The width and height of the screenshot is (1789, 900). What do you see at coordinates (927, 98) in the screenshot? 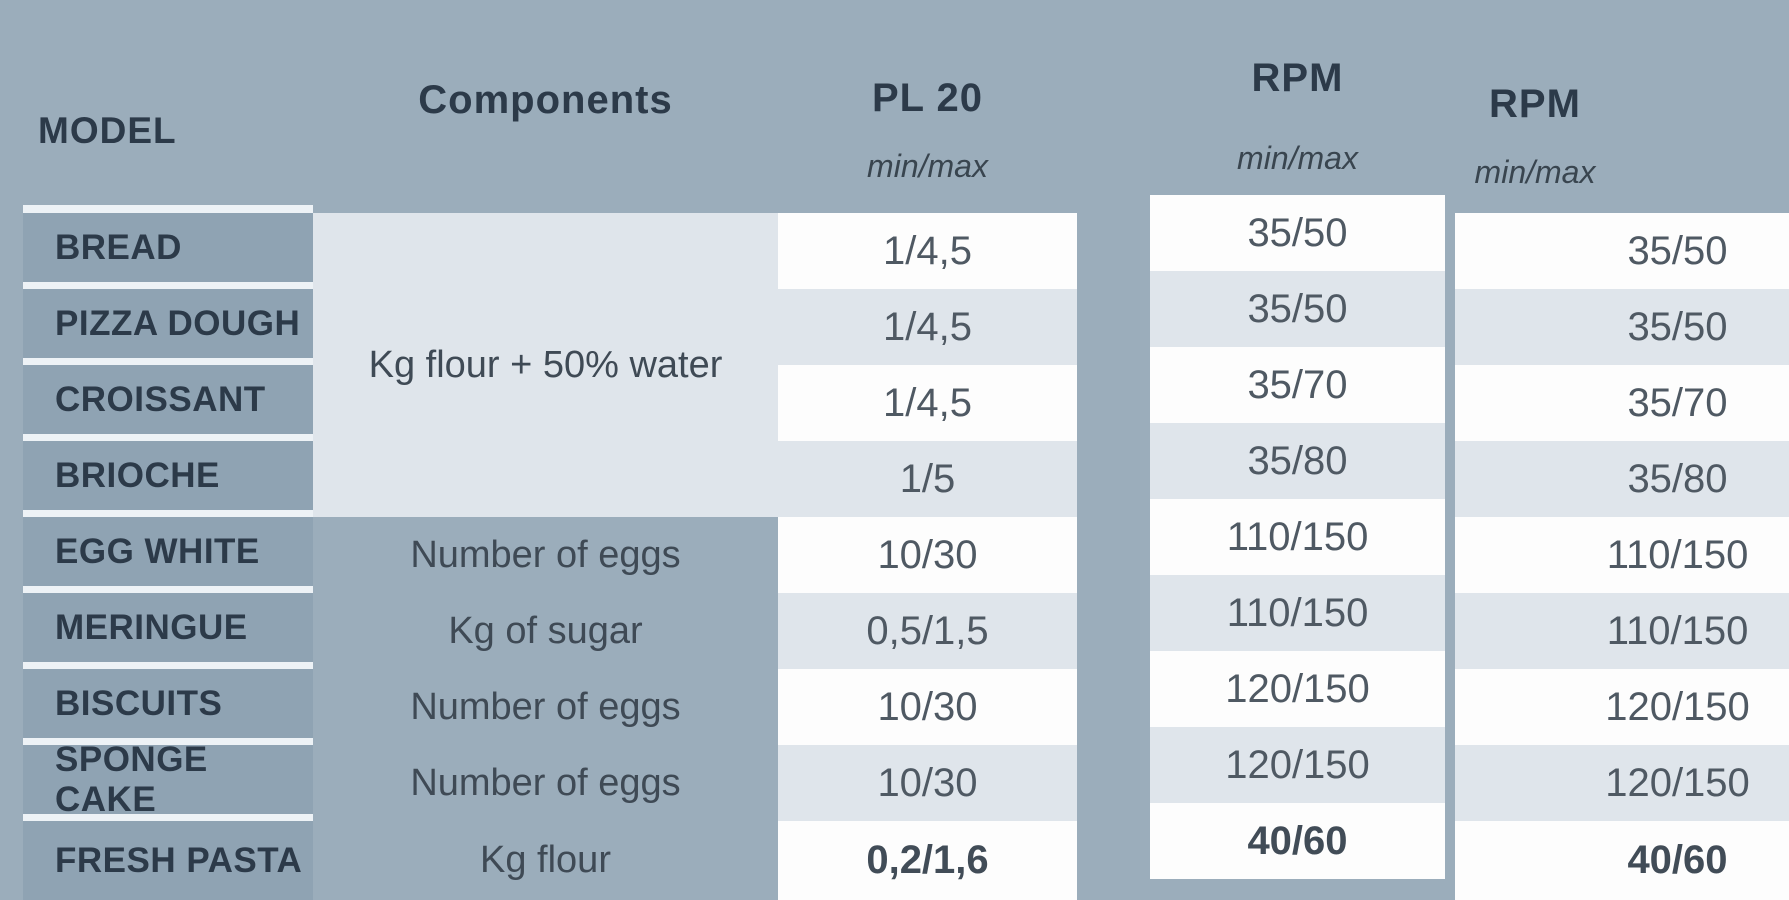
I see `column-header-pl20: PL 20` at bounding box center [927, 98].